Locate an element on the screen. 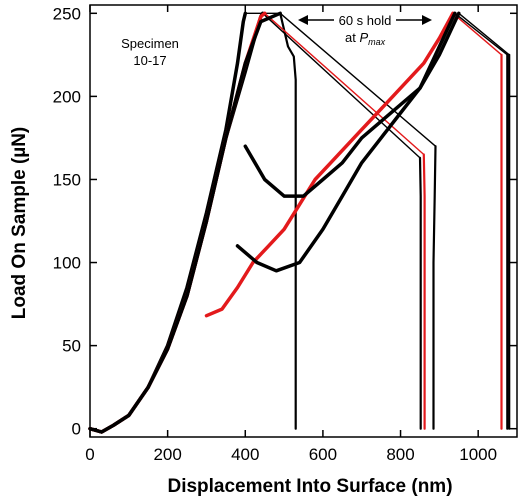 The height and width of the screenshot is (503, 531). series-2-unloading-line is located at coordinates (424, 291).